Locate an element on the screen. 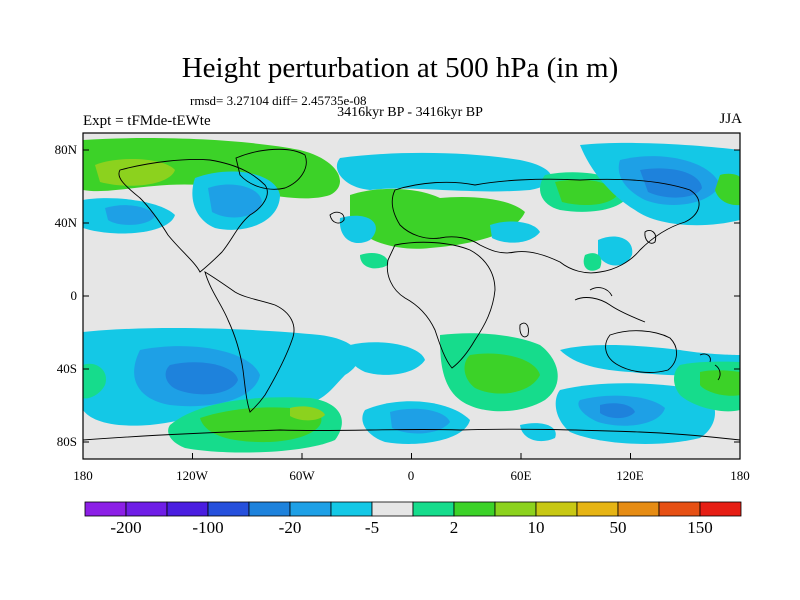 The height and width of the screenshot is (600, 800). new-zealand-coast is located at coordinates (710, 367).